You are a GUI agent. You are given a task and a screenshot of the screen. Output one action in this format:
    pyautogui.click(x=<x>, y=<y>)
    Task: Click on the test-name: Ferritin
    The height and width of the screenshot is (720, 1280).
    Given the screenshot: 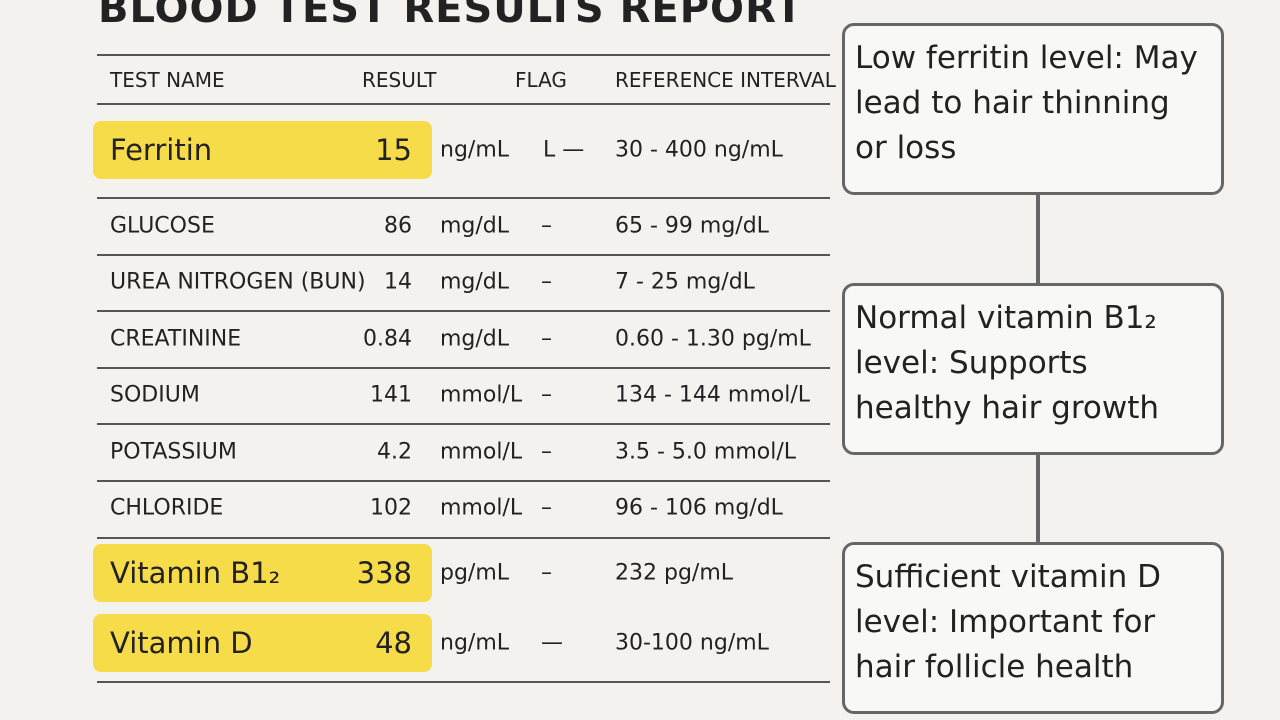 What is the action you would take?
    pyautogui.click(x=161, y=150)
    